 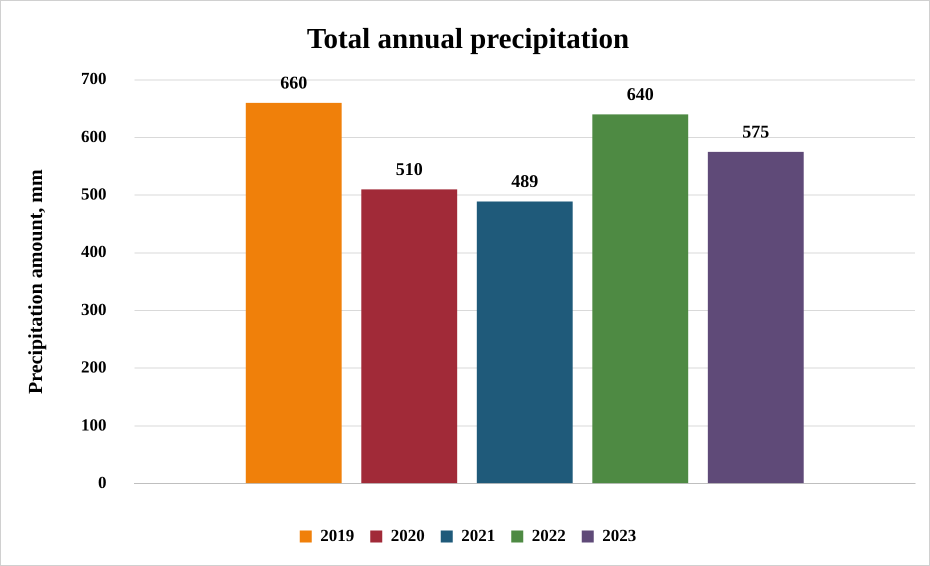 I want to click on data-label: 575, so click(x=756, y=132).